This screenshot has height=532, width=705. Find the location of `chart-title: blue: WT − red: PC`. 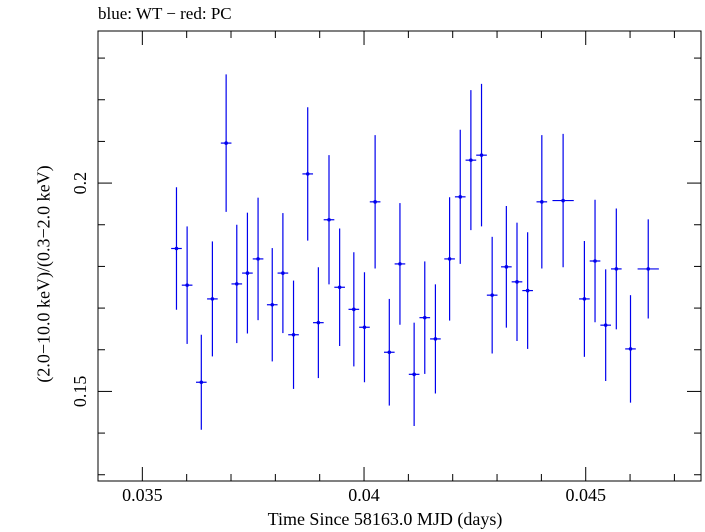

chart-title: blue: WT − red: PC is located at coordinates (165, 13).